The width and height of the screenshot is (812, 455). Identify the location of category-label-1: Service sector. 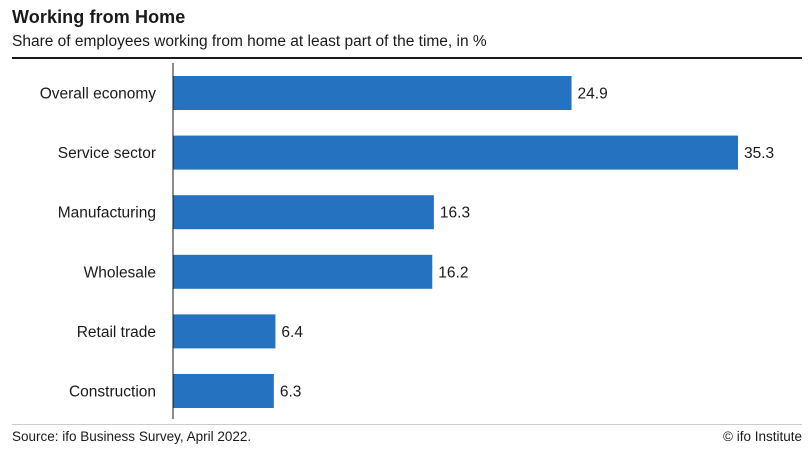
(107, 153).